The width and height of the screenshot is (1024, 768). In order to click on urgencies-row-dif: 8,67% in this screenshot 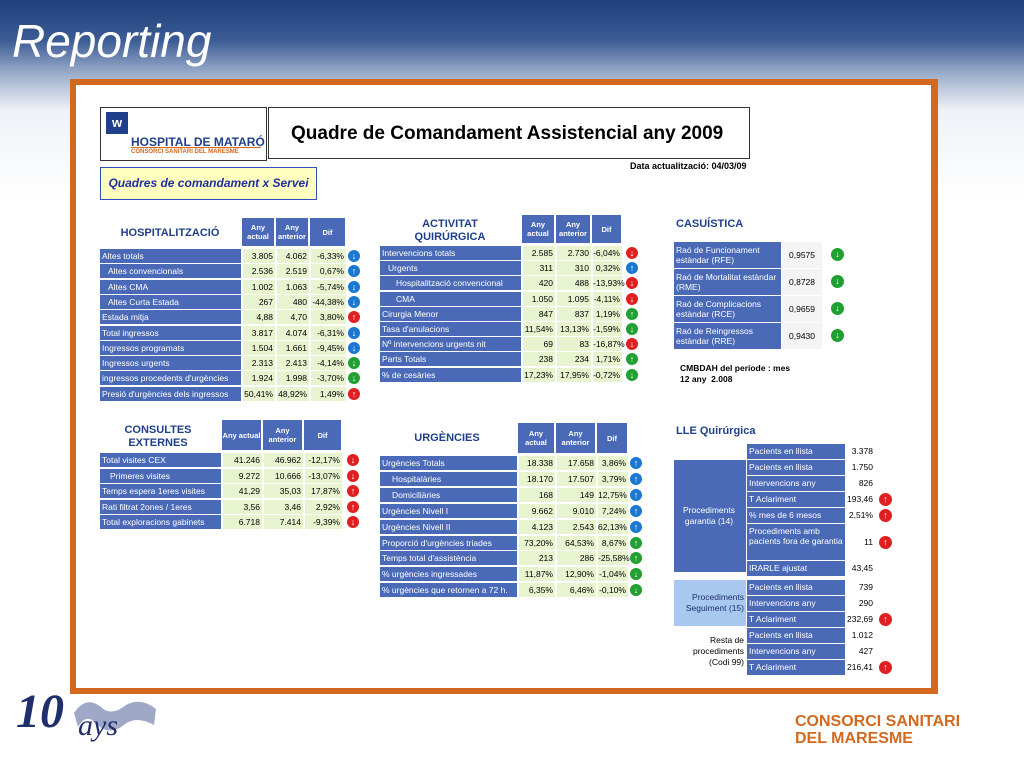, I will do `click(612, 542)`.